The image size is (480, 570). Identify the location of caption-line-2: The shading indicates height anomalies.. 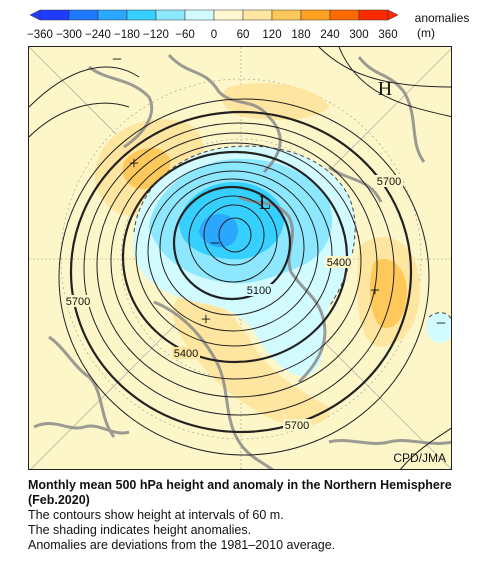
(140, 530).